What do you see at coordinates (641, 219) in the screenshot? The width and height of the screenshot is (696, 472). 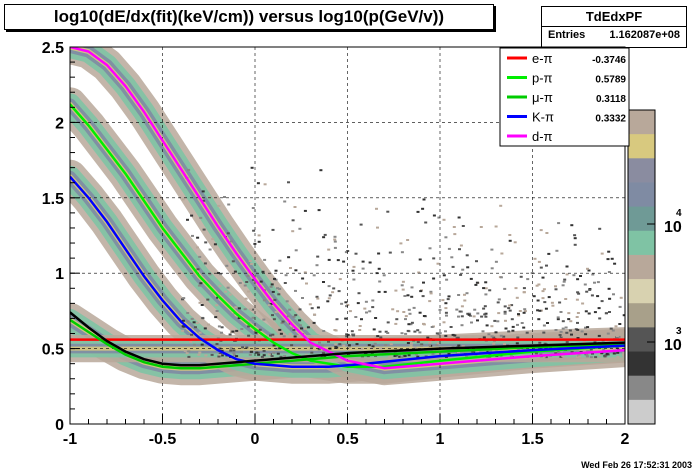 I see `colorbar-swatch` at bounding box center [641, 219].